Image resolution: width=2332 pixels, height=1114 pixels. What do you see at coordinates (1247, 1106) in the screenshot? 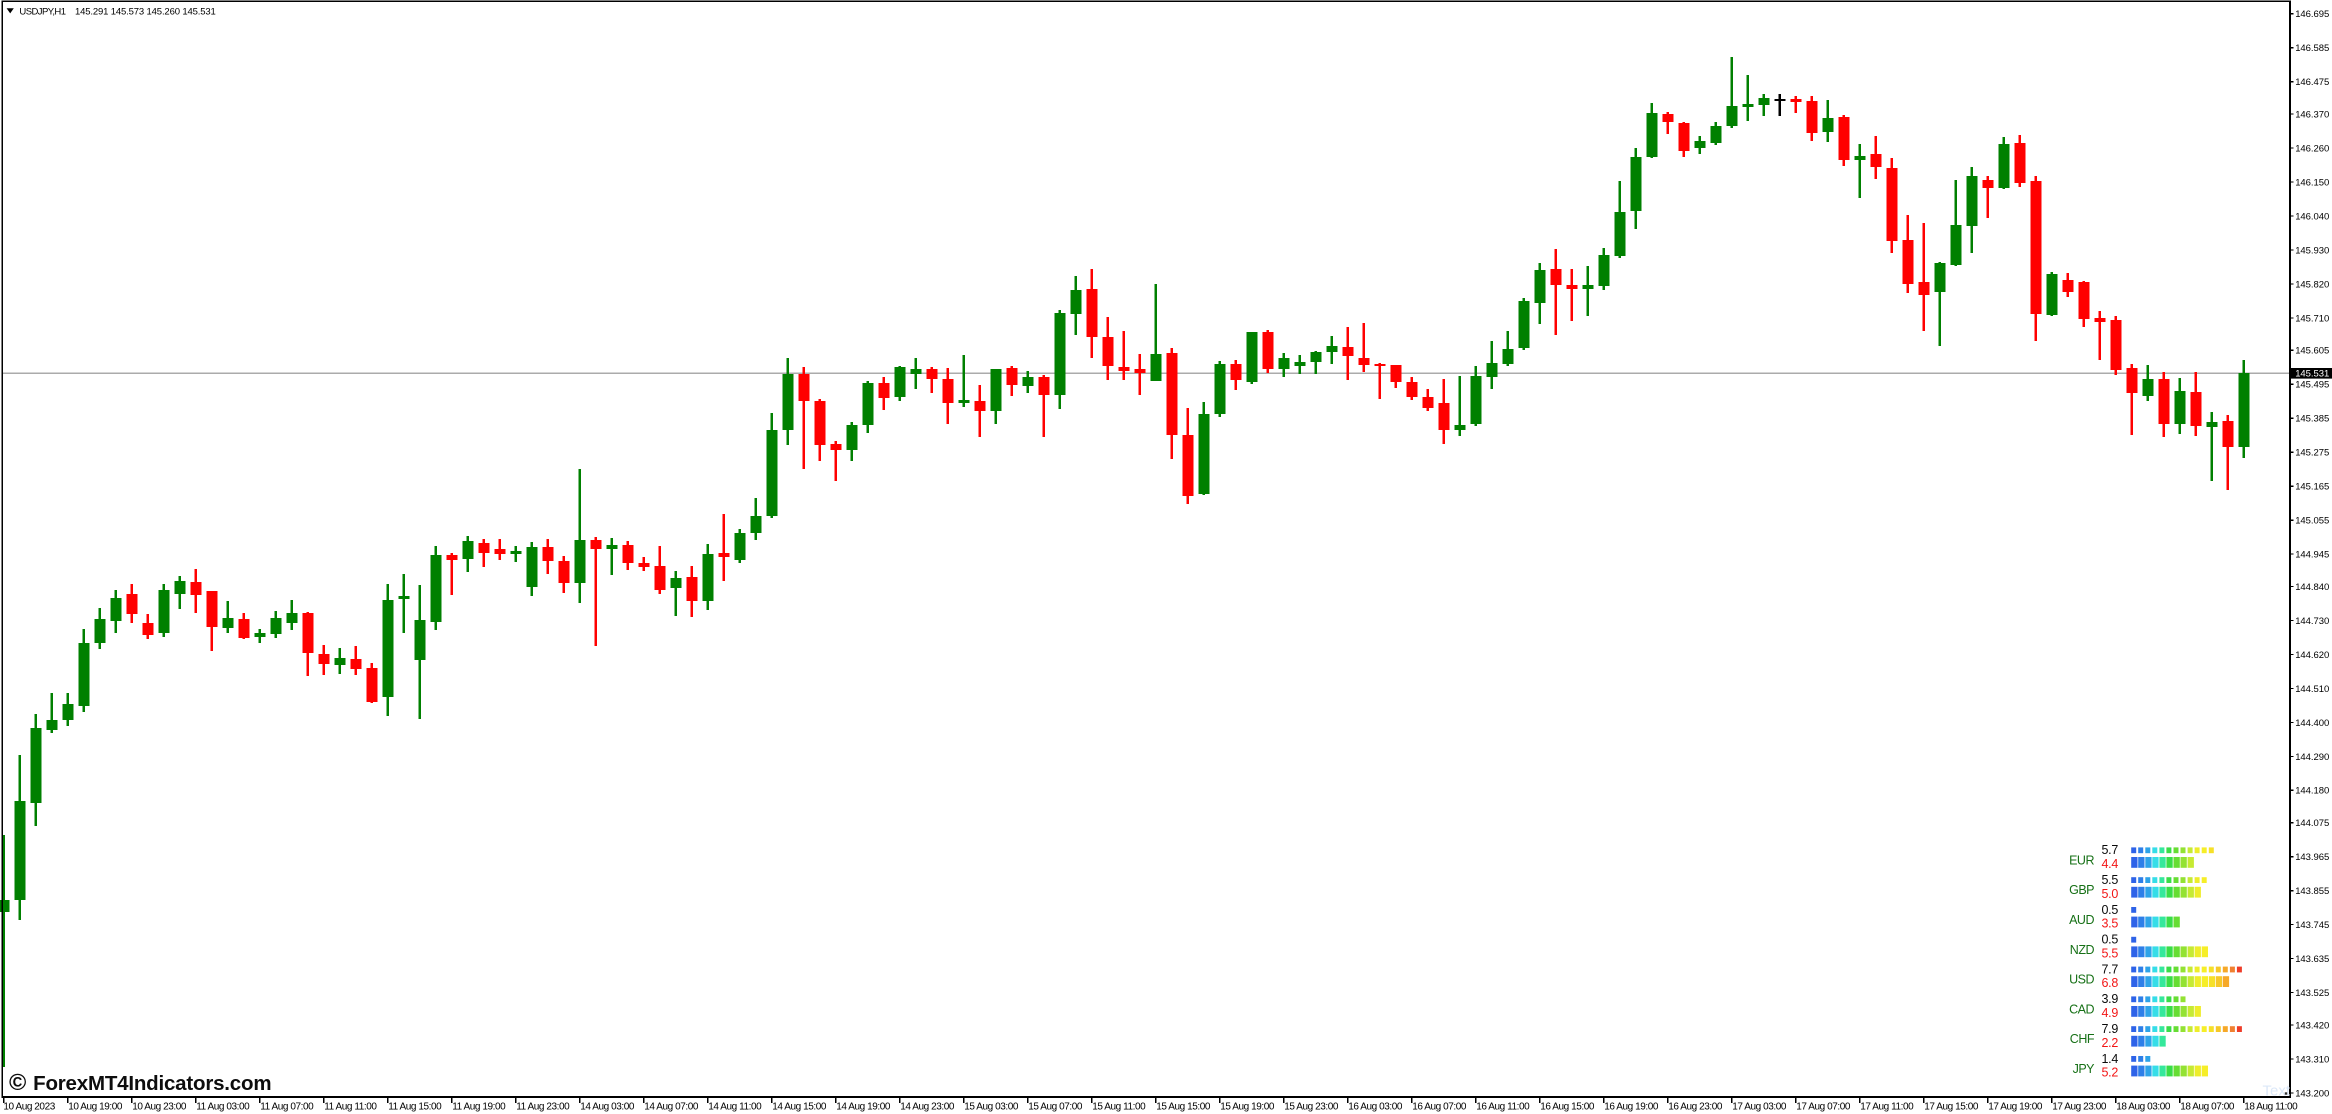
I see `svg-text: 15 Aug 19:00` at bounding box center [1247, 1106].